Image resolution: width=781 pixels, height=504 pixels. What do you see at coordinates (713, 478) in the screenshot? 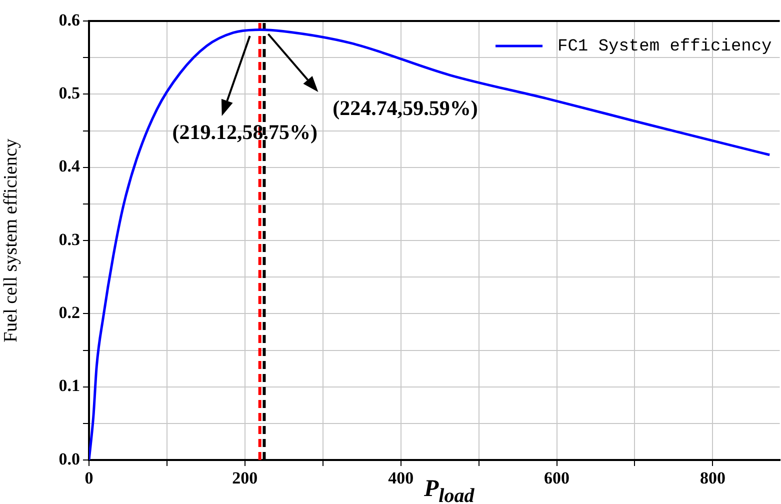
I see `x-tick-label: 800` at bounding box center [713, 478].